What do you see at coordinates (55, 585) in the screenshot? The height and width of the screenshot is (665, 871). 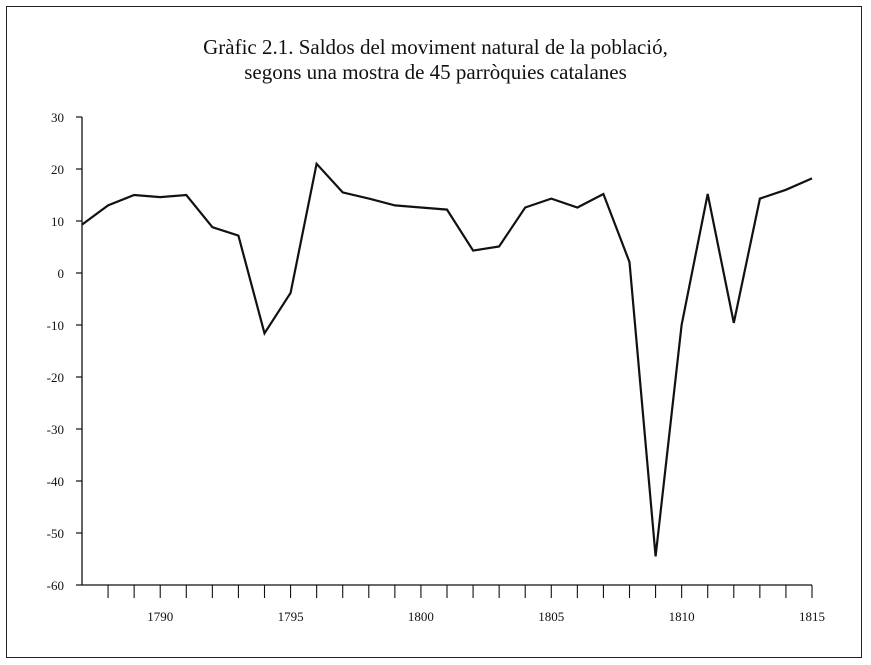 I see `y-tick-label: -60` at bounding box center [55, 585].